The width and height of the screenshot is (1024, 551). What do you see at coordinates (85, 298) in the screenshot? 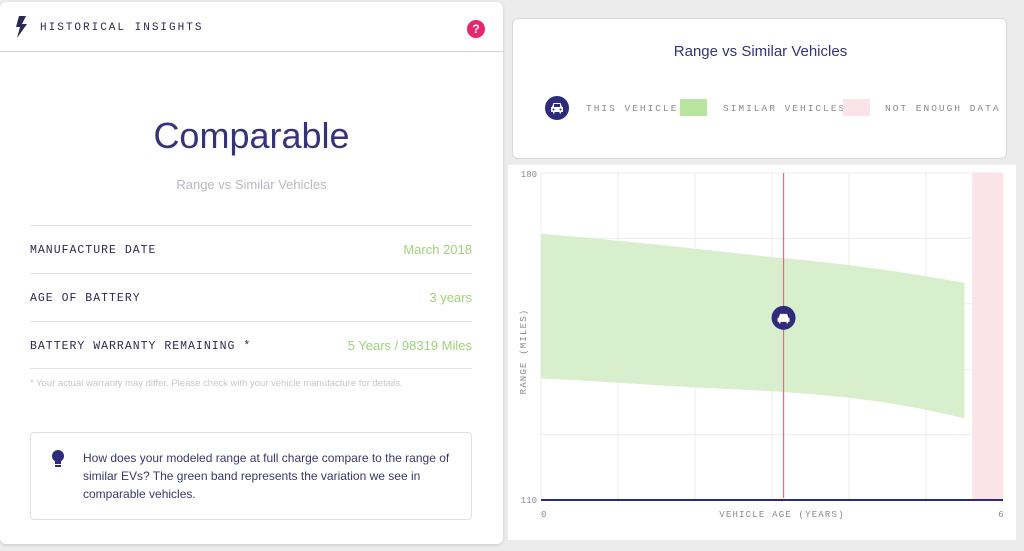
I see `battery-age-label: AGE OF BATTERY` at bounding box center [85, 298].